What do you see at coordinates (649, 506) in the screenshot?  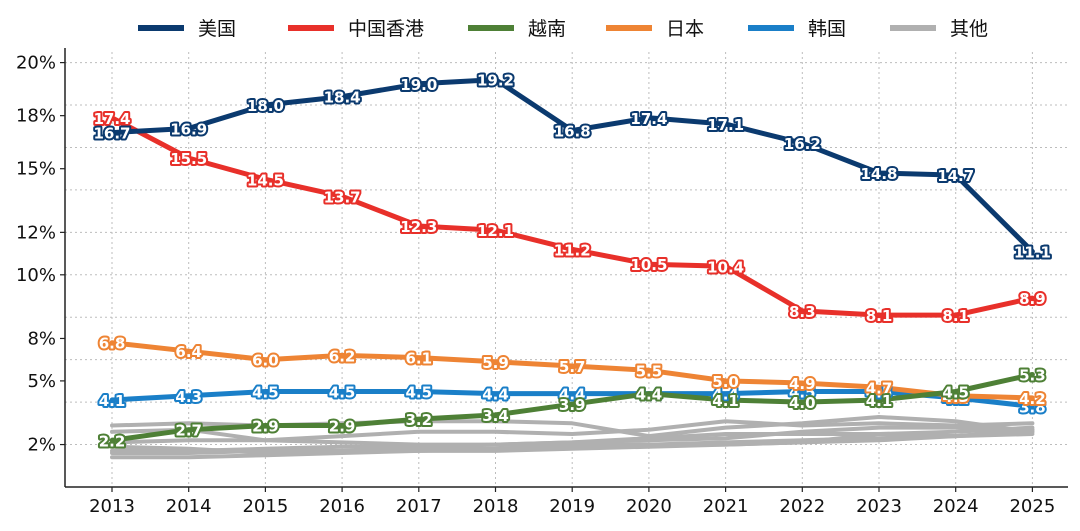 I see `x-tick-label: 2020` at bounding box center [649, 506].